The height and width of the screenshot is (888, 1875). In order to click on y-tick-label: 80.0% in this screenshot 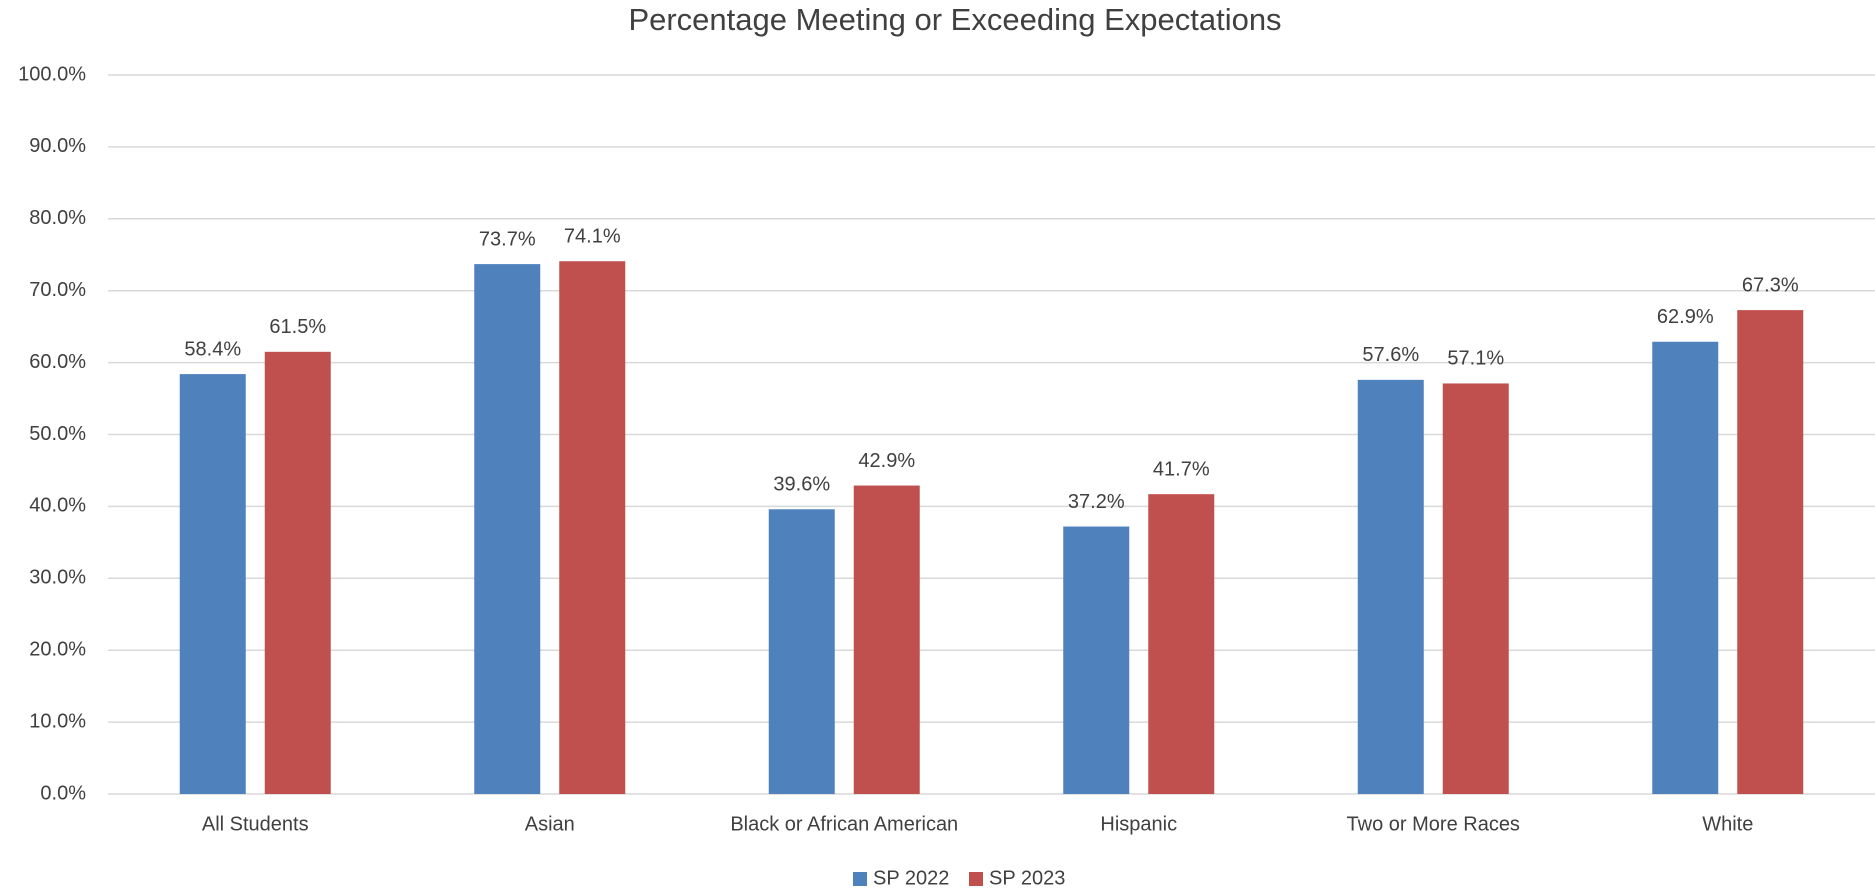, I will do `click(57, 218)`.